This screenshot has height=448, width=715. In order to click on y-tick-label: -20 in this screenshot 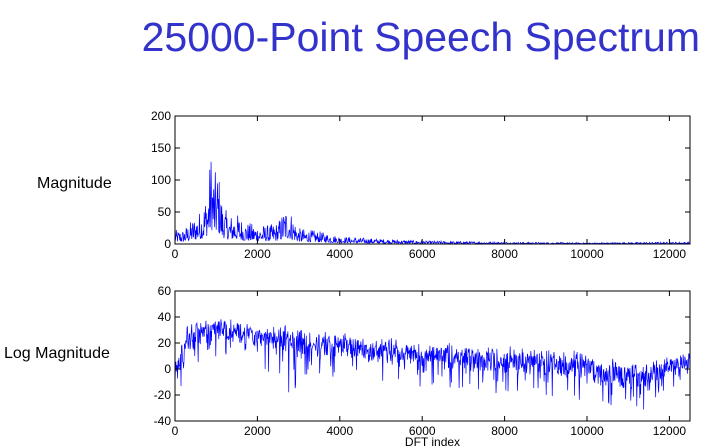, I will do `click(163, 395)`.